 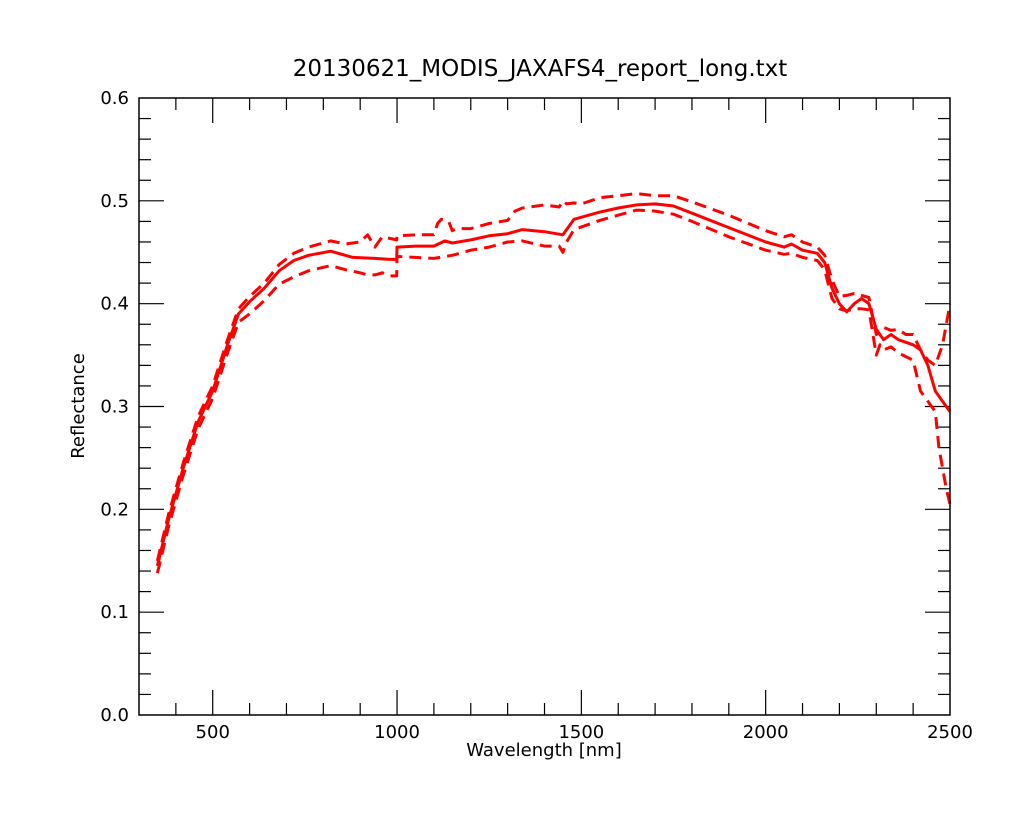 I want to click on y-tick-label: 0.0, so click(x=114, y=715).